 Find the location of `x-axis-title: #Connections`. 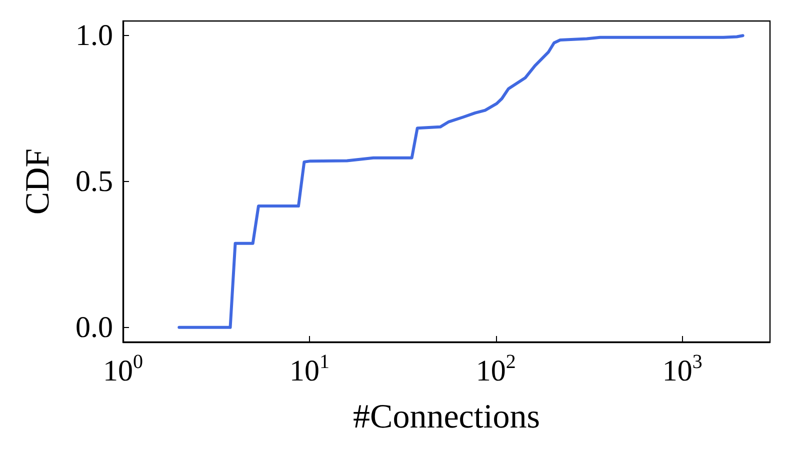

x-axis-title: #Connections is located at coordinates (446, 417).